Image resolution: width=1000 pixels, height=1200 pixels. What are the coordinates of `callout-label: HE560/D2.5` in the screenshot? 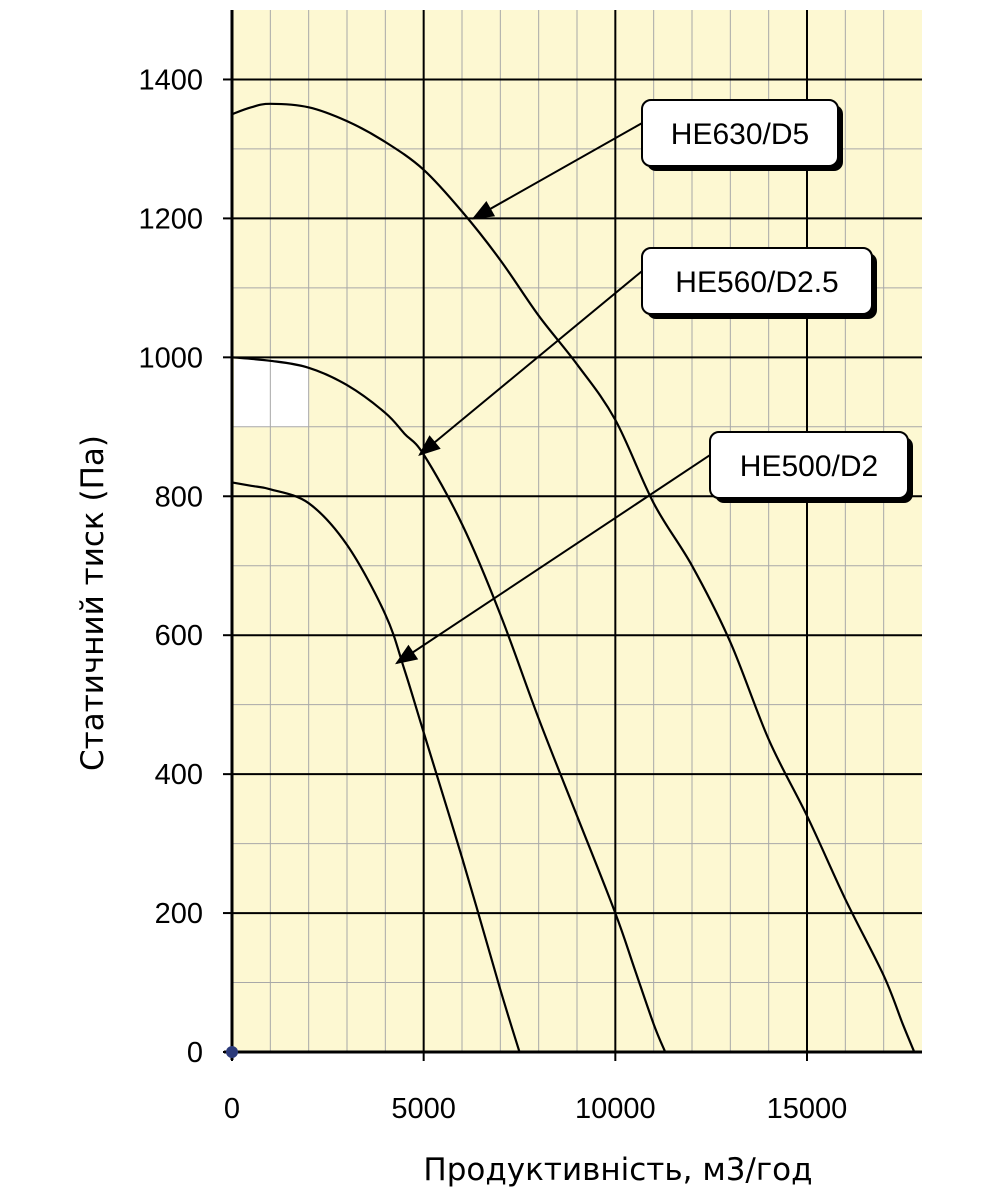 It's located at (756, 282).